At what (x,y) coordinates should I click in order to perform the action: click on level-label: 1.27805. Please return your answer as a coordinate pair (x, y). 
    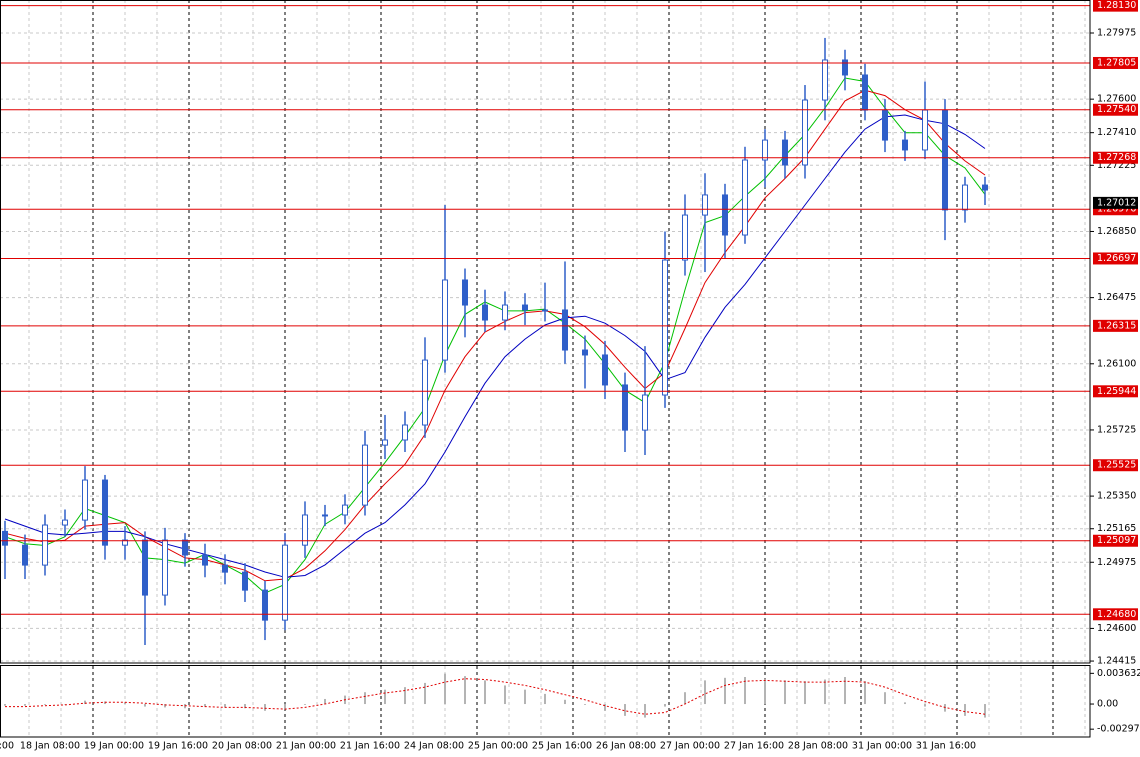
    Looking at the image, I should click on (1116, 62).